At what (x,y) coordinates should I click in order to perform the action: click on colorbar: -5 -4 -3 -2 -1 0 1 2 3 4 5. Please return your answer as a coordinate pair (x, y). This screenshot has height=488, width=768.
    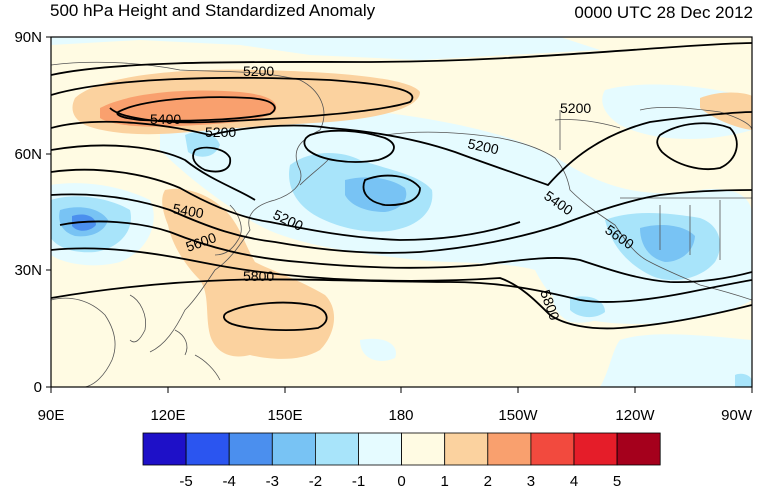
    Looking at the image, I should click on (401, 460).